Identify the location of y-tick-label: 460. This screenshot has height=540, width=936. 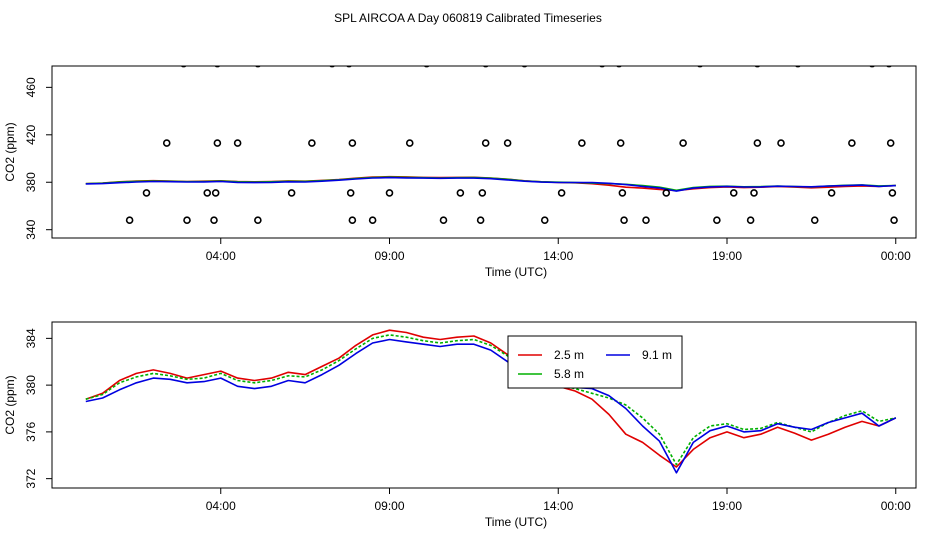
(31, 87).